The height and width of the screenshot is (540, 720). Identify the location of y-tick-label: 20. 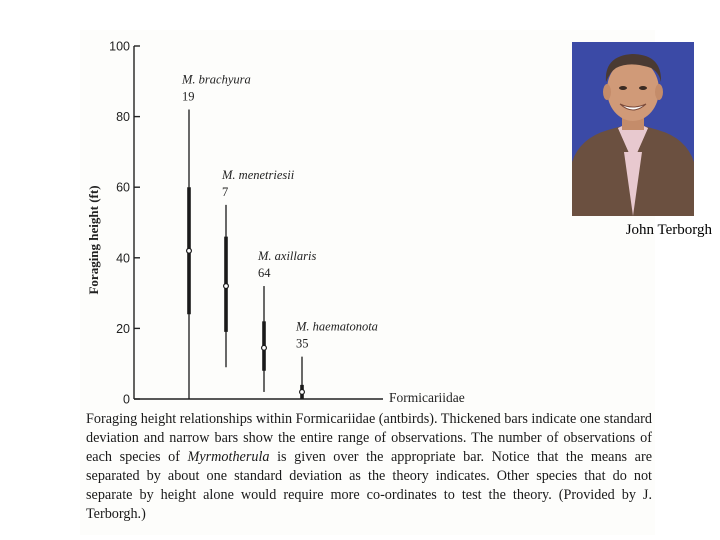
(123, 329).